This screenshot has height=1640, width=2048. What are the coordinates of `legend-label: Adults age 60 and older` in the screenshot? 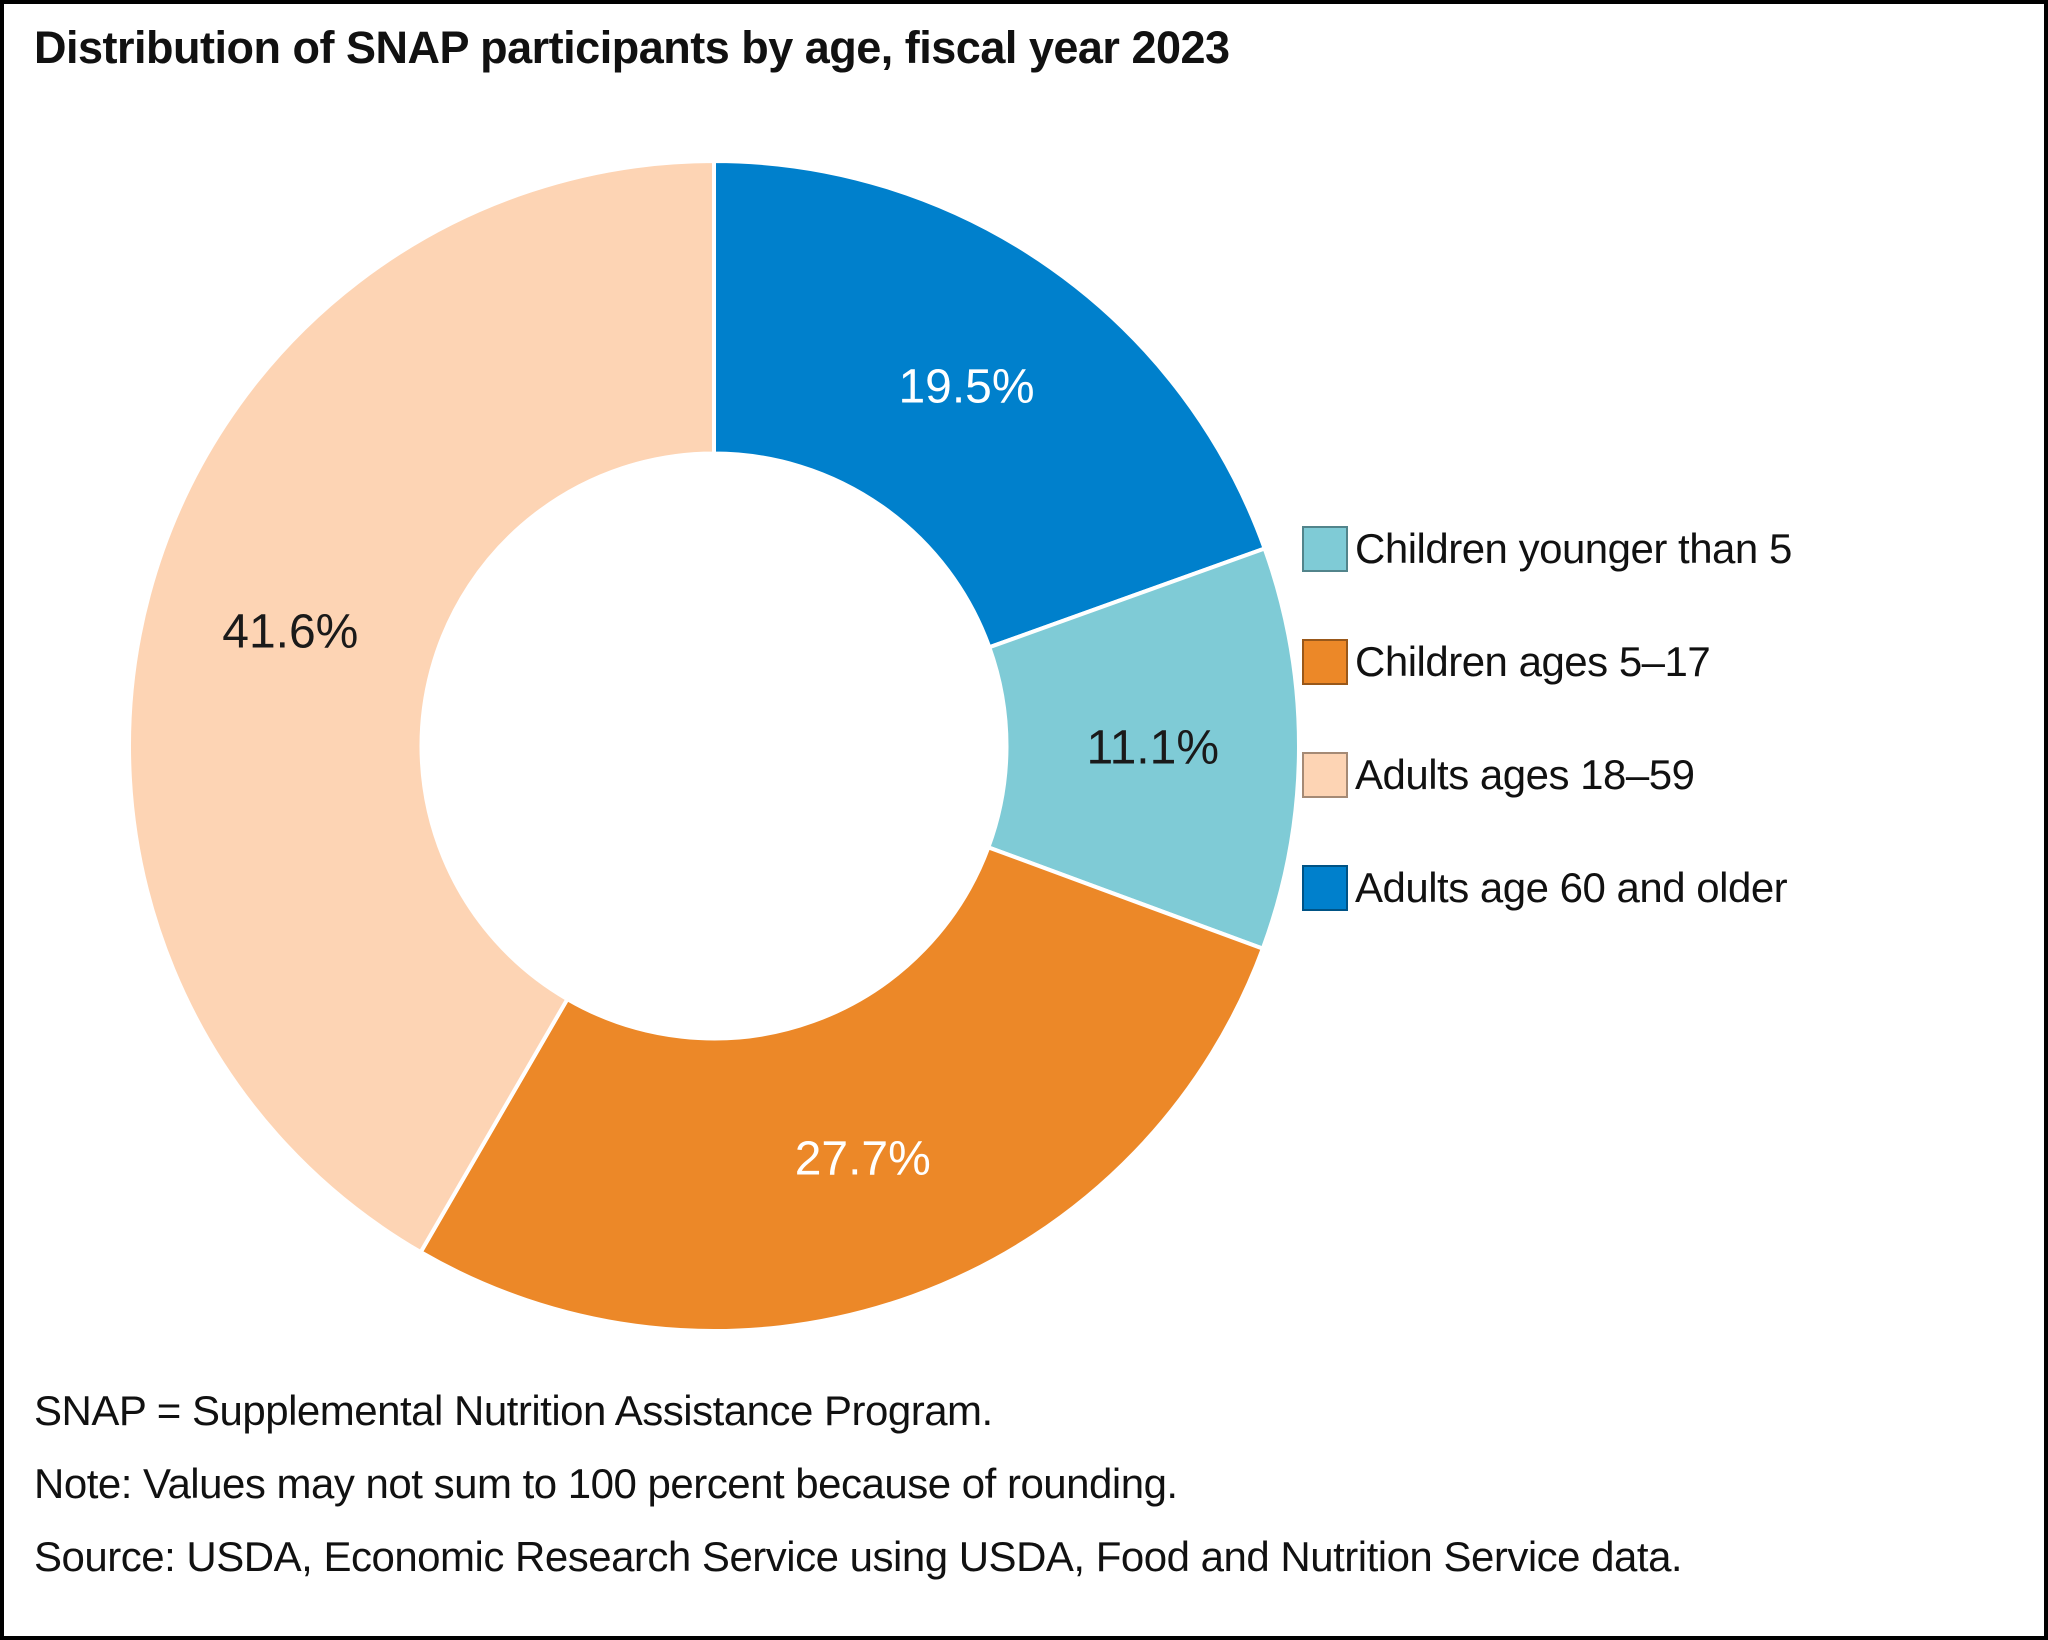 It's located at (1571, 887).